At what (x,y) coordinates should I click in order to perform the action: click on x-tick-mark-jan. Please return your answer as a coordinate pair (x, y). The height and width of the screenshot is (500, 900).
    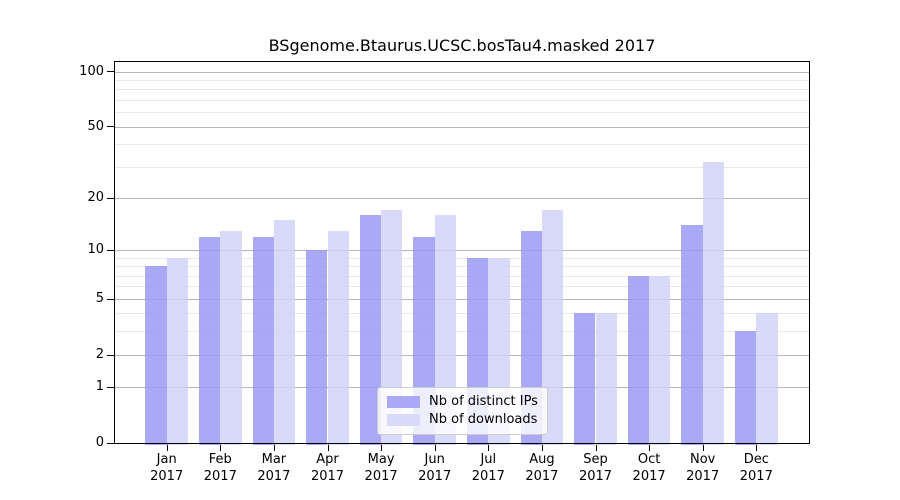
    Looking at the image, I should click on (167, 447).